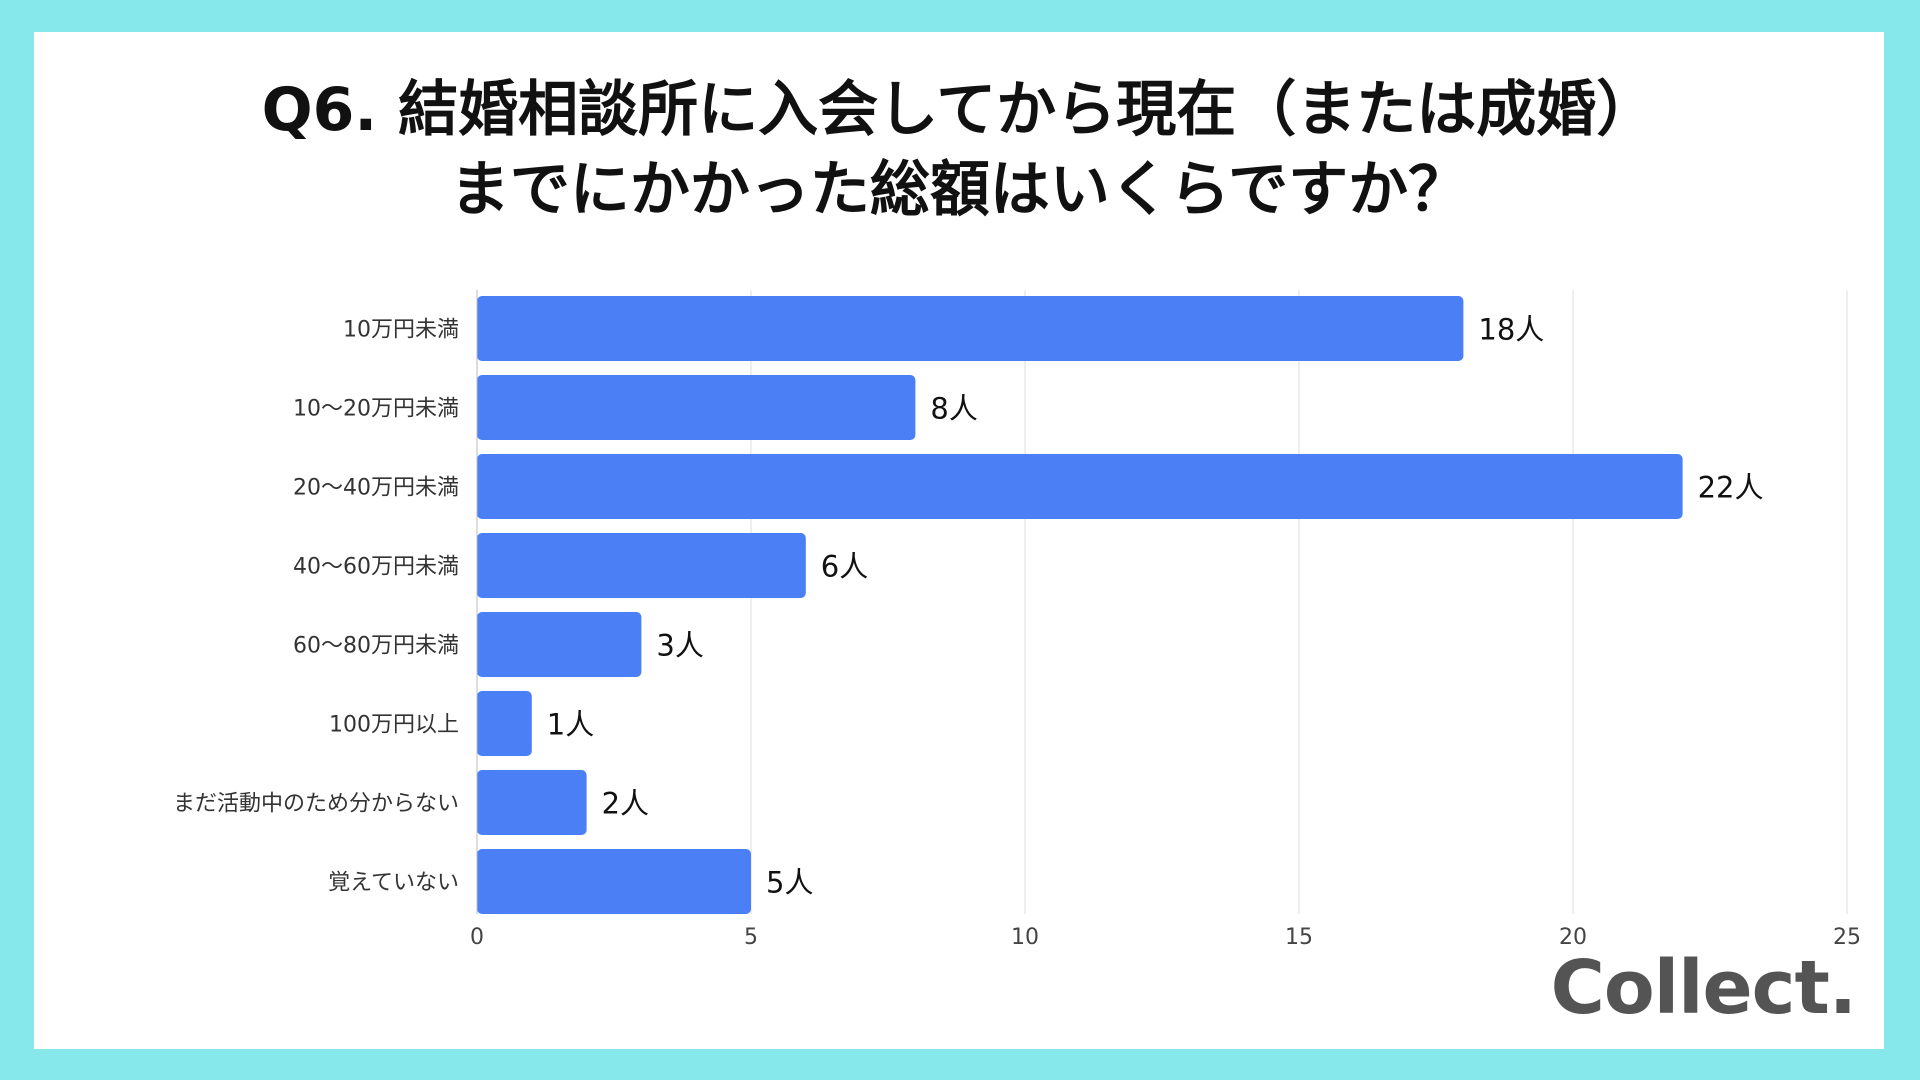  Describe the element at coordinates (959, 190) in the screenshot. I see `title-line-2: までにかかった総額はいくらですか？` at that location.